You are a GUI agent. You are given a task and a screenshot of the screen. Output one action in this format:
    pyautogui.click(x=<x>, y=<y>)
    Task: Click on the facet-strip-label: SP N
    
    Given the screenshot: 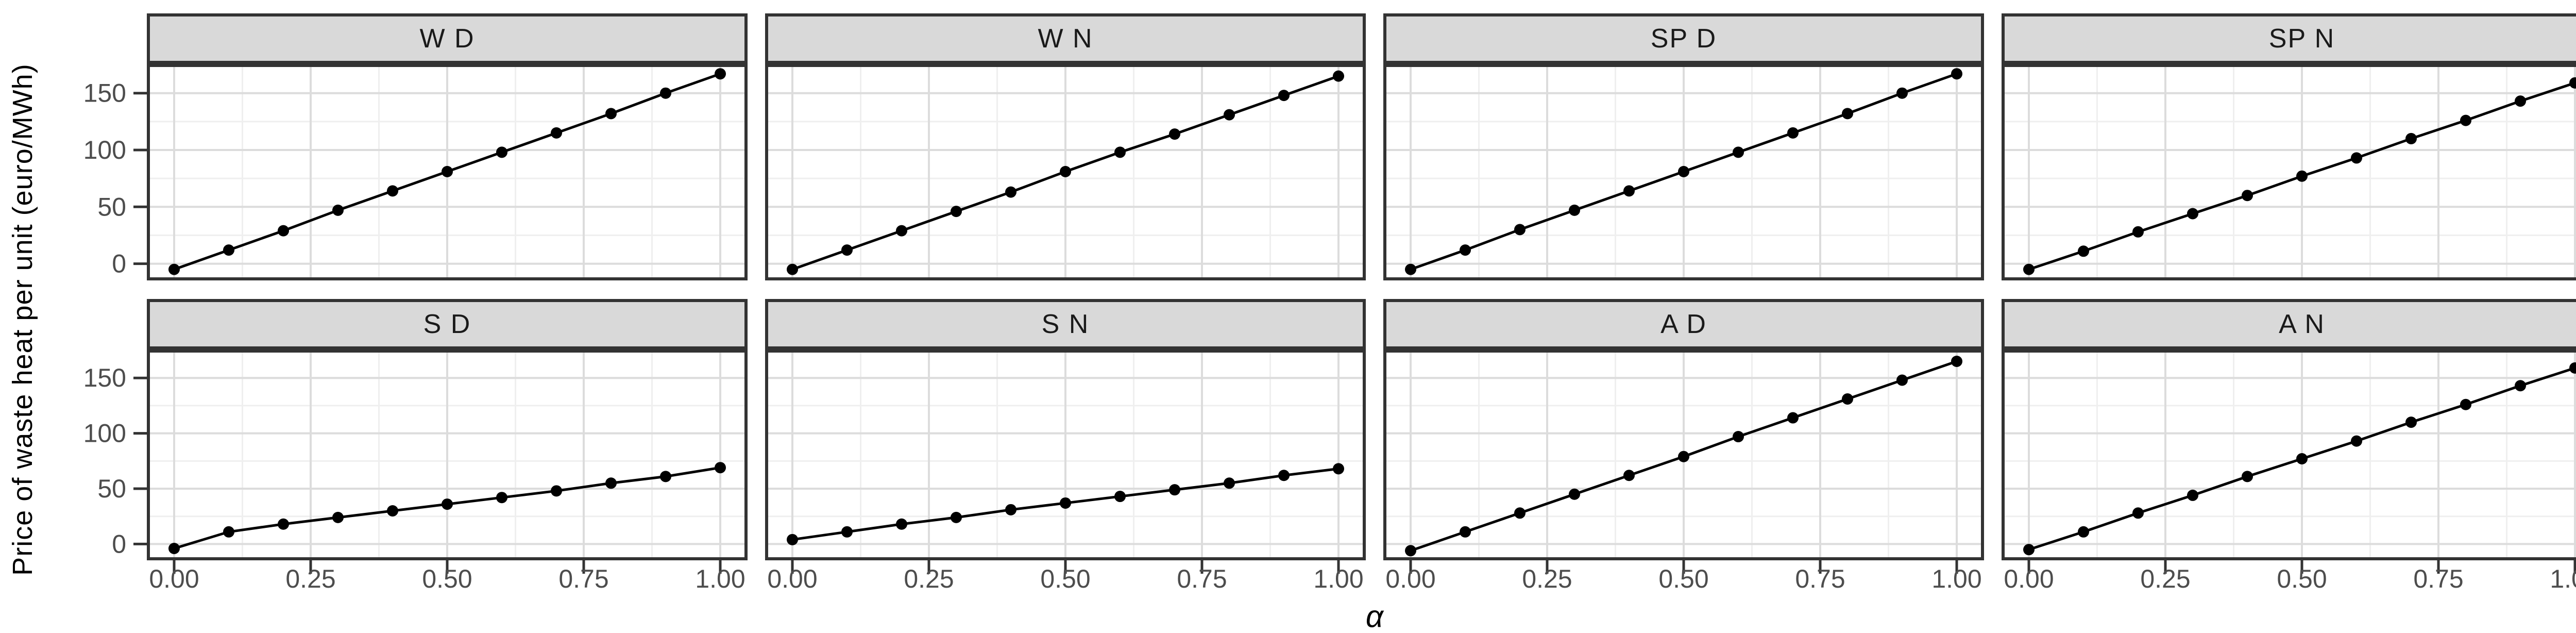 What is the action you would take?
    pyautogui.click(x=2301, y=39)
    